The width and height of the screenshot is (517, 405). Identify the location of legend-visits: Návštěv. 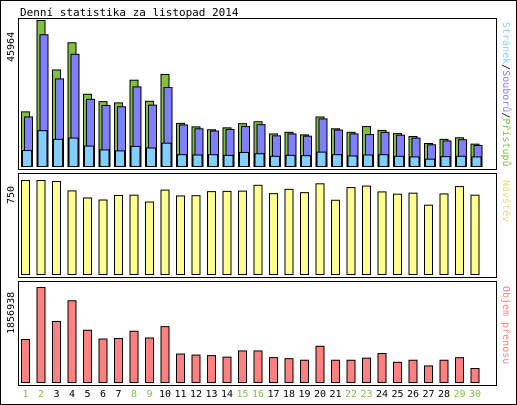
(506, 201).